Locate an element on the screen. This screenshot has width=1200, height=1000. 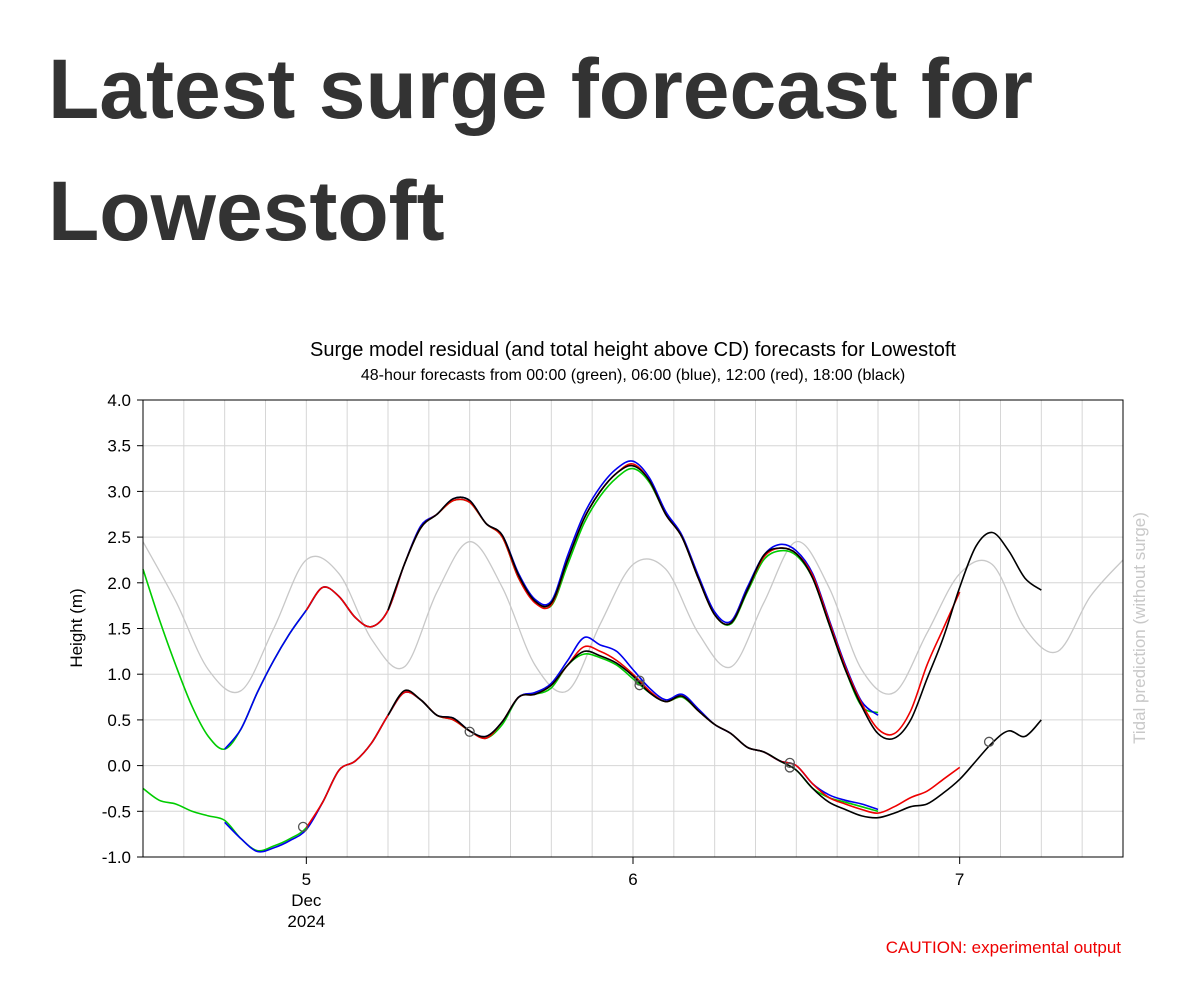
y-tick-label: 2.5 is located at coordinates (119, 537).